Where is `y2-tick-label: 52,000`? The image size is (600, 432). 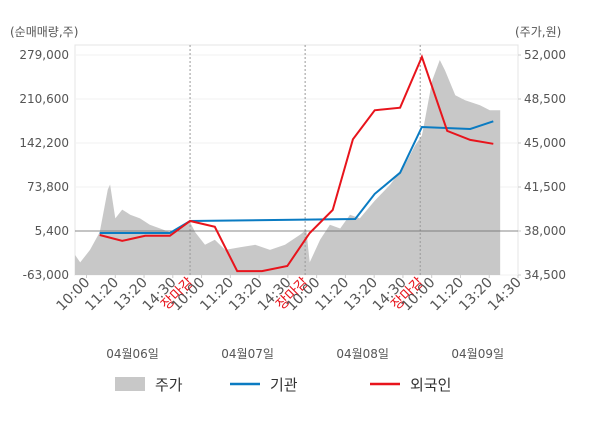
y2-tick-label: 52,000 is located at coordinates (545, 55).